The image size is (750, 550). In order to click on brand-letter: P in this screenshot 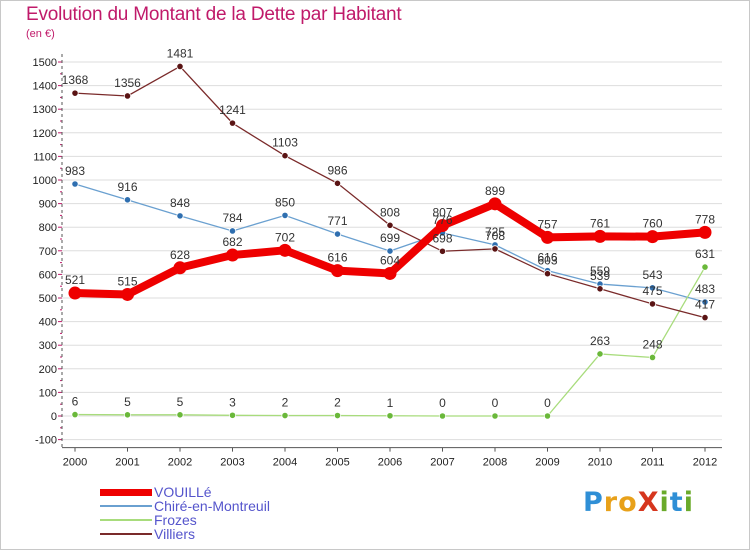, I will do `click(593, 502)`.